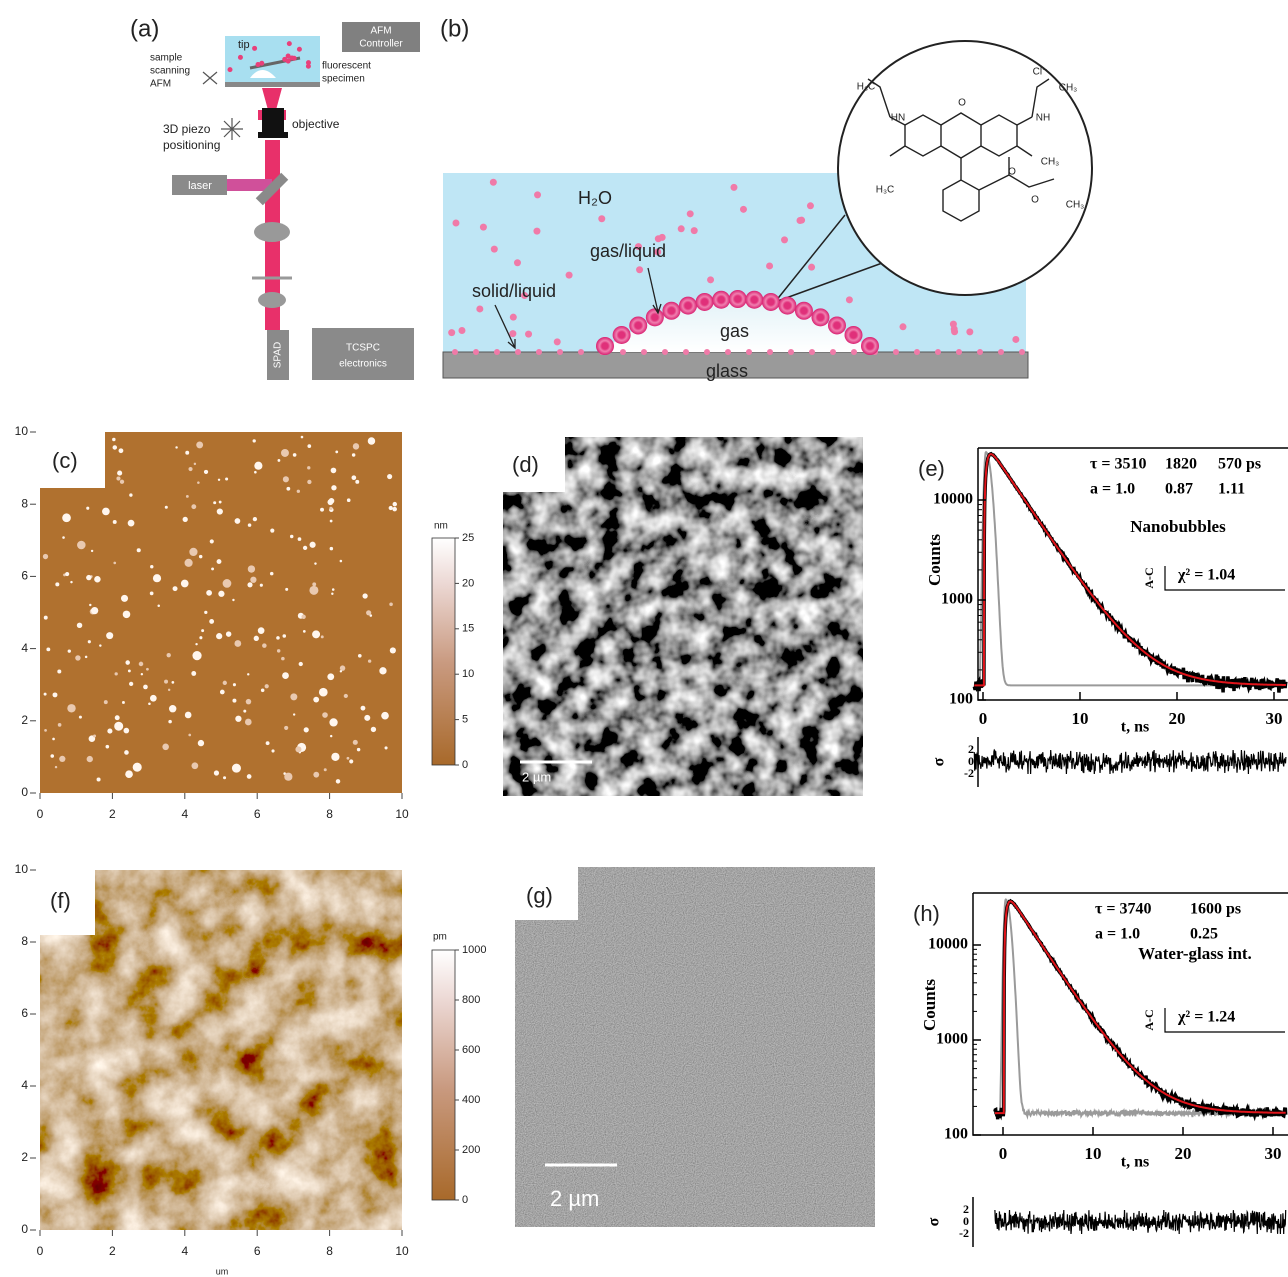 This screenshot has width=1288, height=1277. I want to click on chi2: χ² = 1.04, so click(1206, 575).